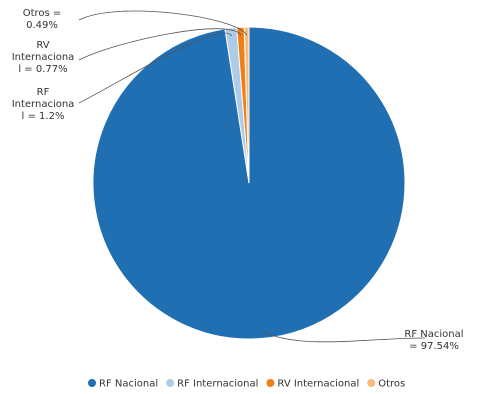 This screenshot has width=484, height=394. I want to click on legend-label-rv-internacional: RV Internacional, so click(318, 384).